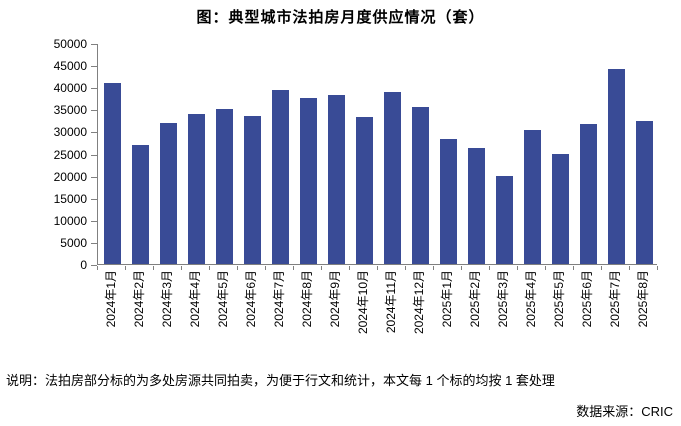  What do you see at coordinates (252, 189) in the screenshot?
I see `bar-2024年6月` at bounding box center [252, 189].